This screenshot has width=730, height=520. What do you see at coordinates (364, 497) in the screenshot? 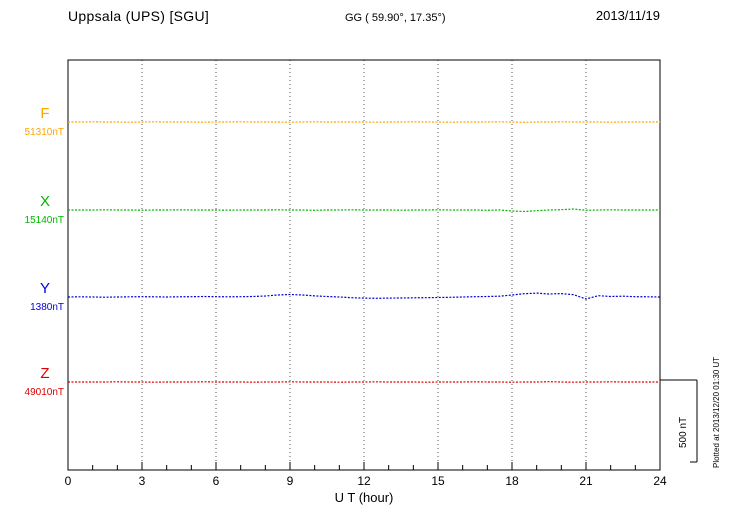
I see `x-axis-title: U T (hour)` at bounding box center [364, 497].